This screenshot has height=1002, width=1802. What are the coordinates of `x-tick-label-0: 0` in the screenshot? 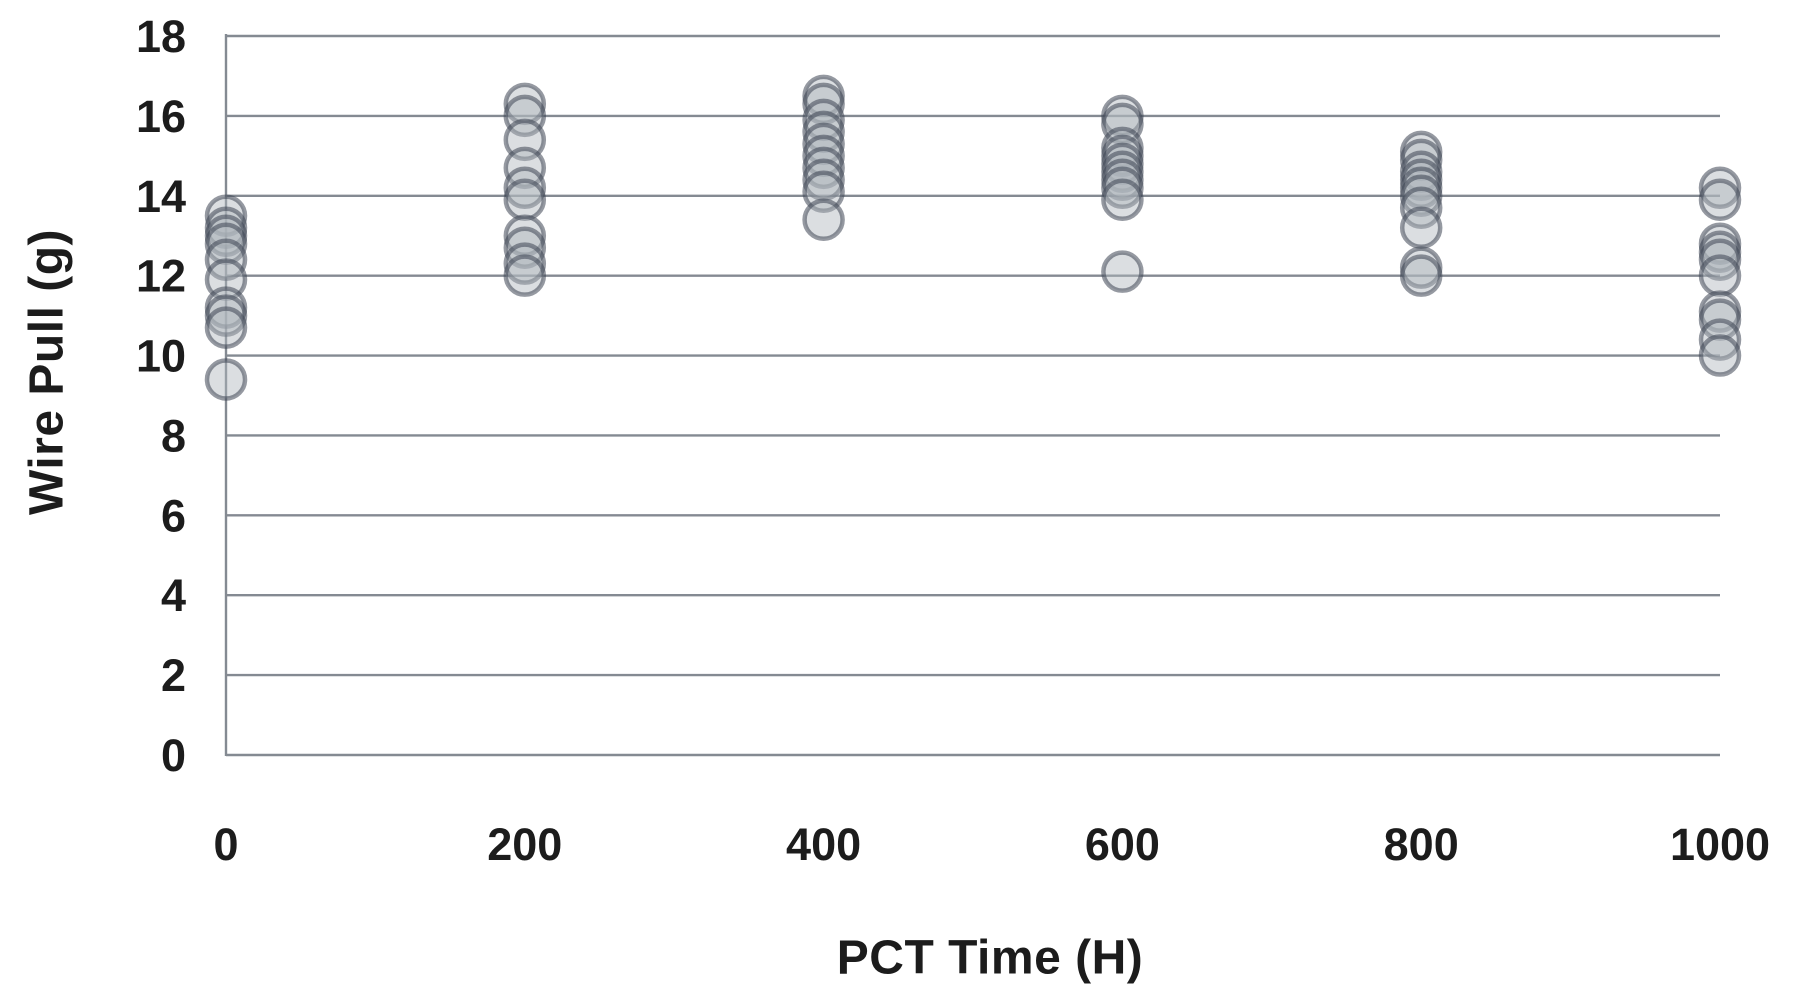 It's located at (225, 844).